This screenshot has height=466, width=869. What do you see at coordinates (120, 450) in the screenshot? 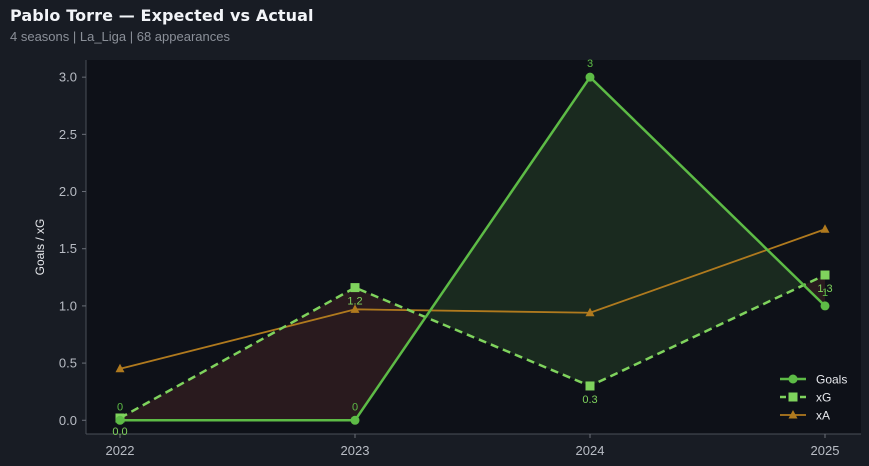
I see `x-tick-label: 2022` at bounding box center [120, 450].